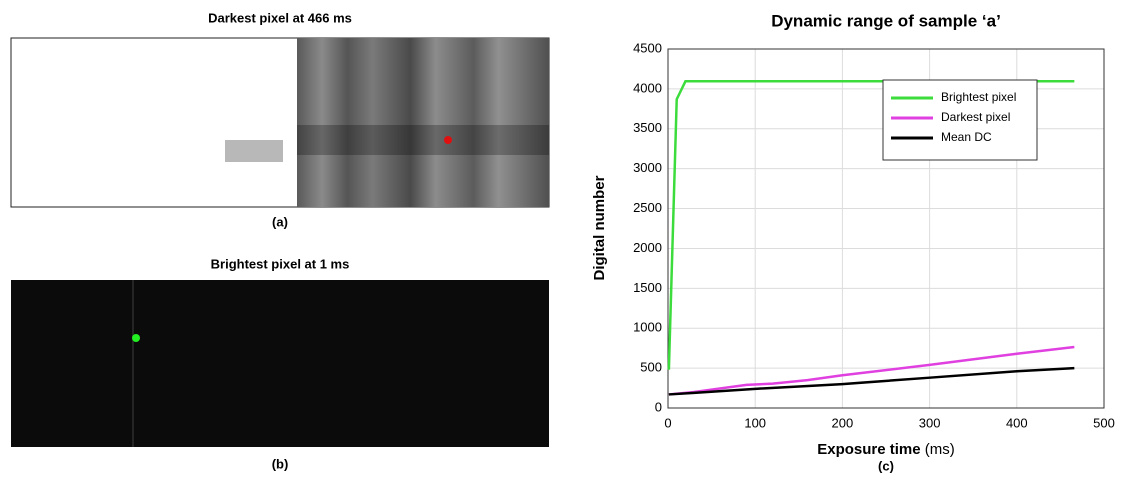  What do you see at coordinates (647, 327) in the screenshot?
I see `y-tick-label: 1000` at bounding box center [647, 327].